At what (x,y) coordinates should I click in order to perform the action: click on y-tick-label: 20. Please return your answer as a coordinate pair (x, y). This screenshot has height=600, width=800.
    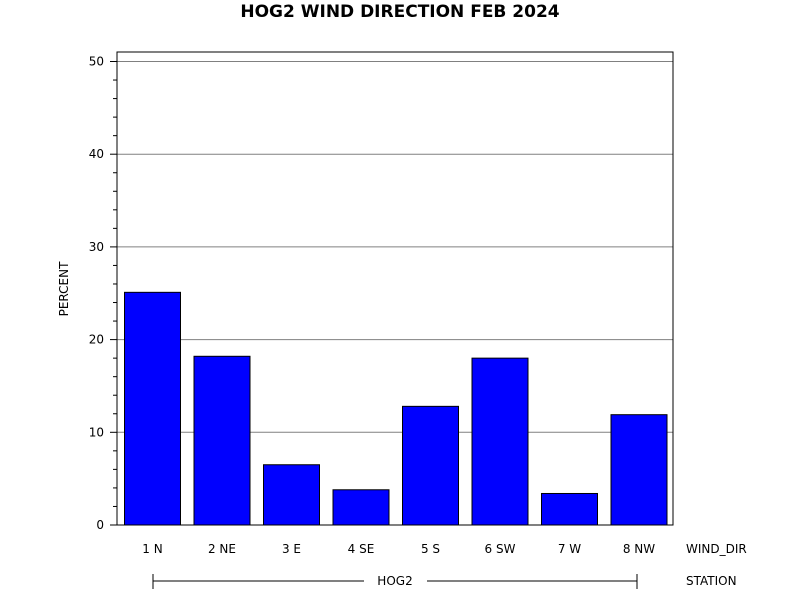
    Looking at the image, I should click on (96, 340).